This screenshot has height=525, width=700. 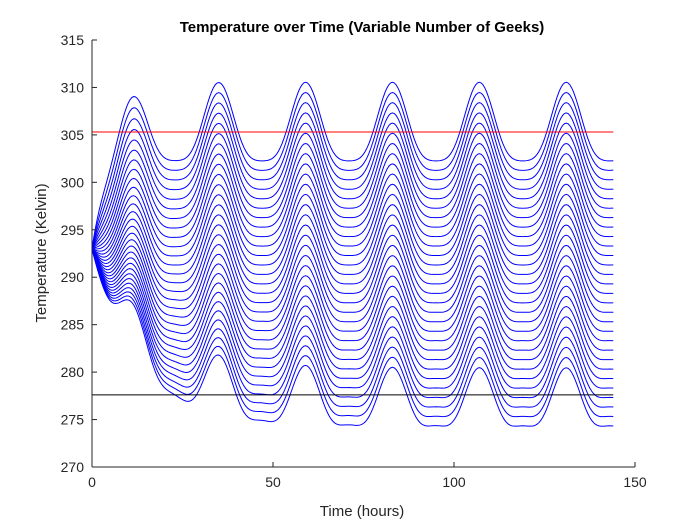 What do you see at coordinates (73, 87) in the screenshot?
I see `y-tick-label: 310` at bounding box center [73, 87].